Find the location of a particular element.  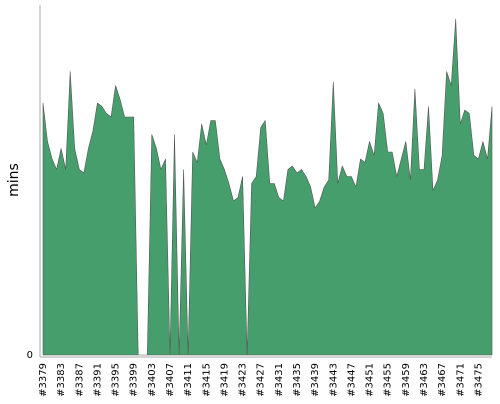

x-tick-label: #3467 is located at coordinates (442, 380).